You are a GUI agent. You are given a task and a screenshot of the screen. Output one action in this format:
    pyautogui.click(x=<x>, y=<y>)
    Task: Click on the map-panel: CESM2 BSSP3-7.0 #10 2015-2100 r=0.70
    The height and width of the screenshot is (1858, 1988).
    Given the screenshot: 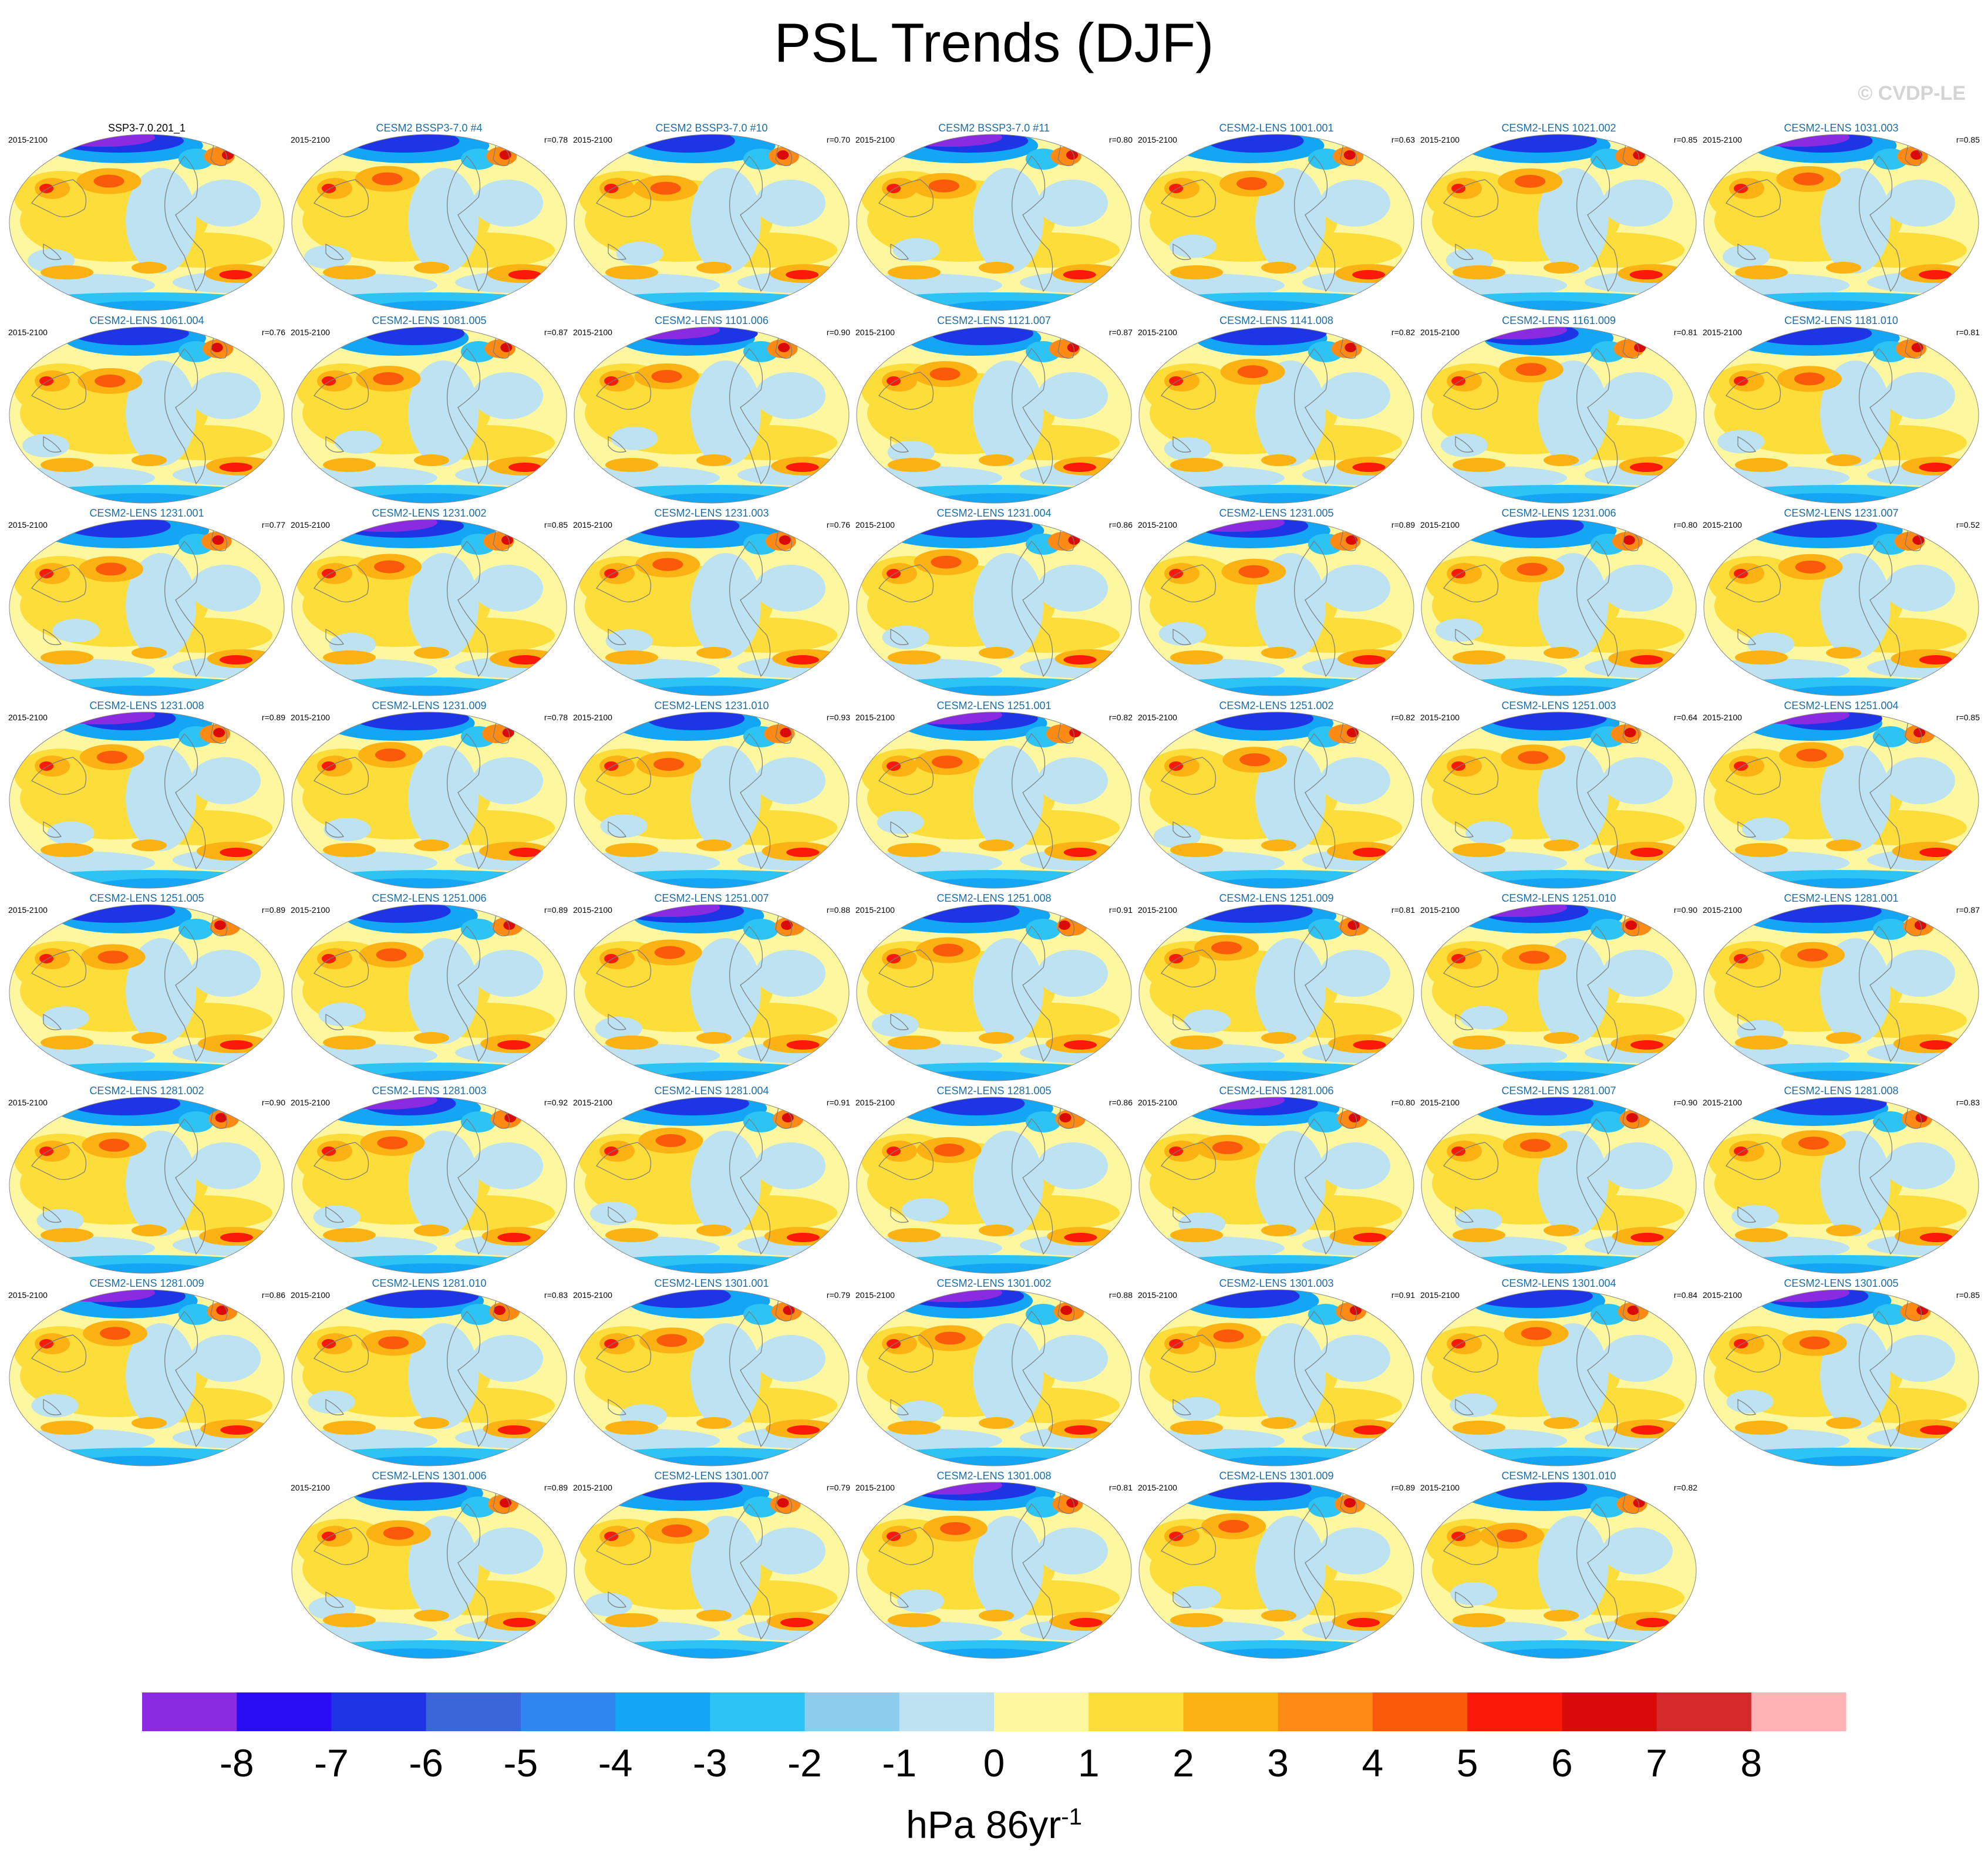 What is the action you would take?
    pyautogui.click(x=712, y=218)
    